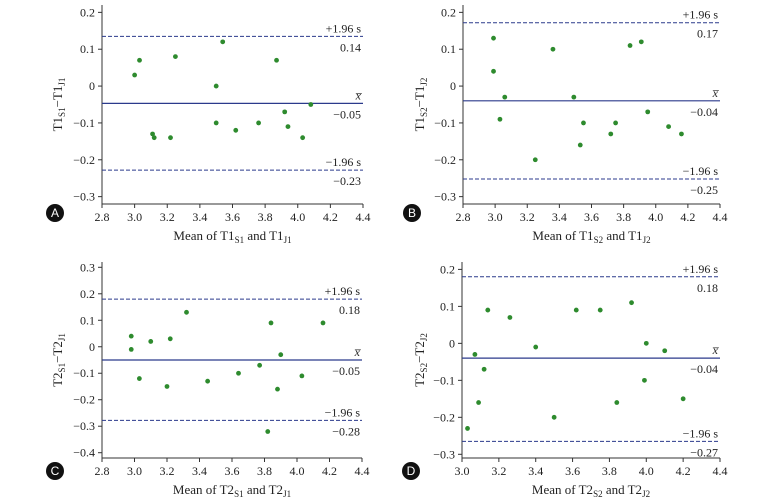  Describe the element at coordinates (57, 124) in the screenshot. I see `y-axis-label-a: T1` at that location.